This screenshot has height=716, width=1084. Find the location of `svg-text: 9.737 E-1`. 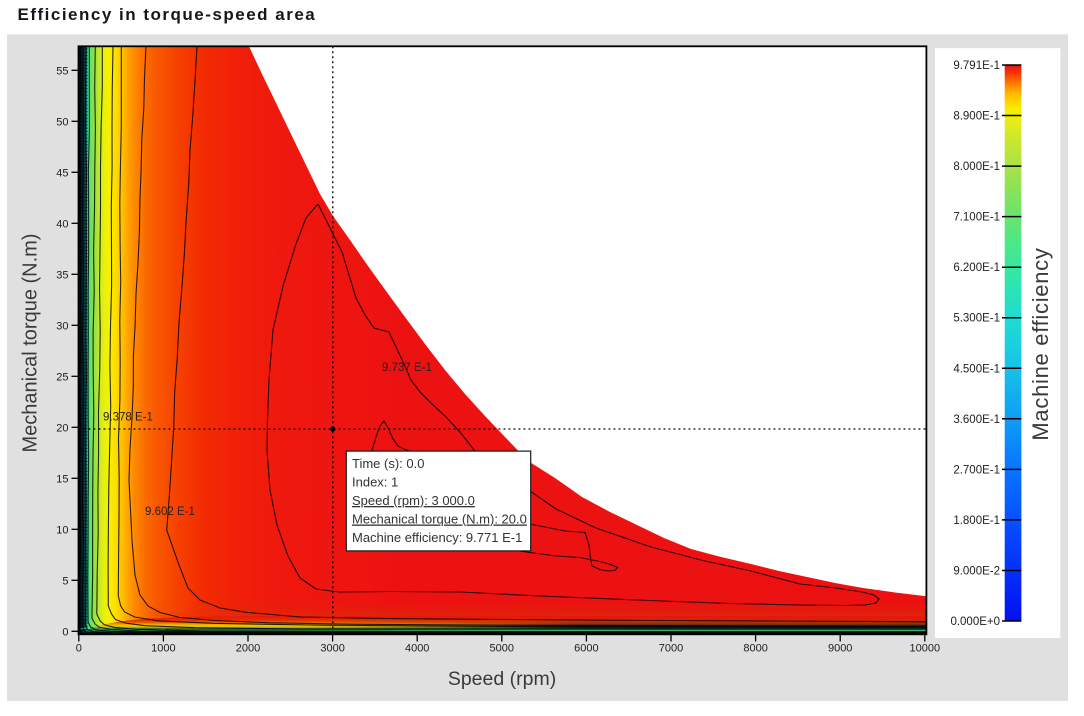

svg-text: 9.737 E-1 is located at coordinates (407, 368).